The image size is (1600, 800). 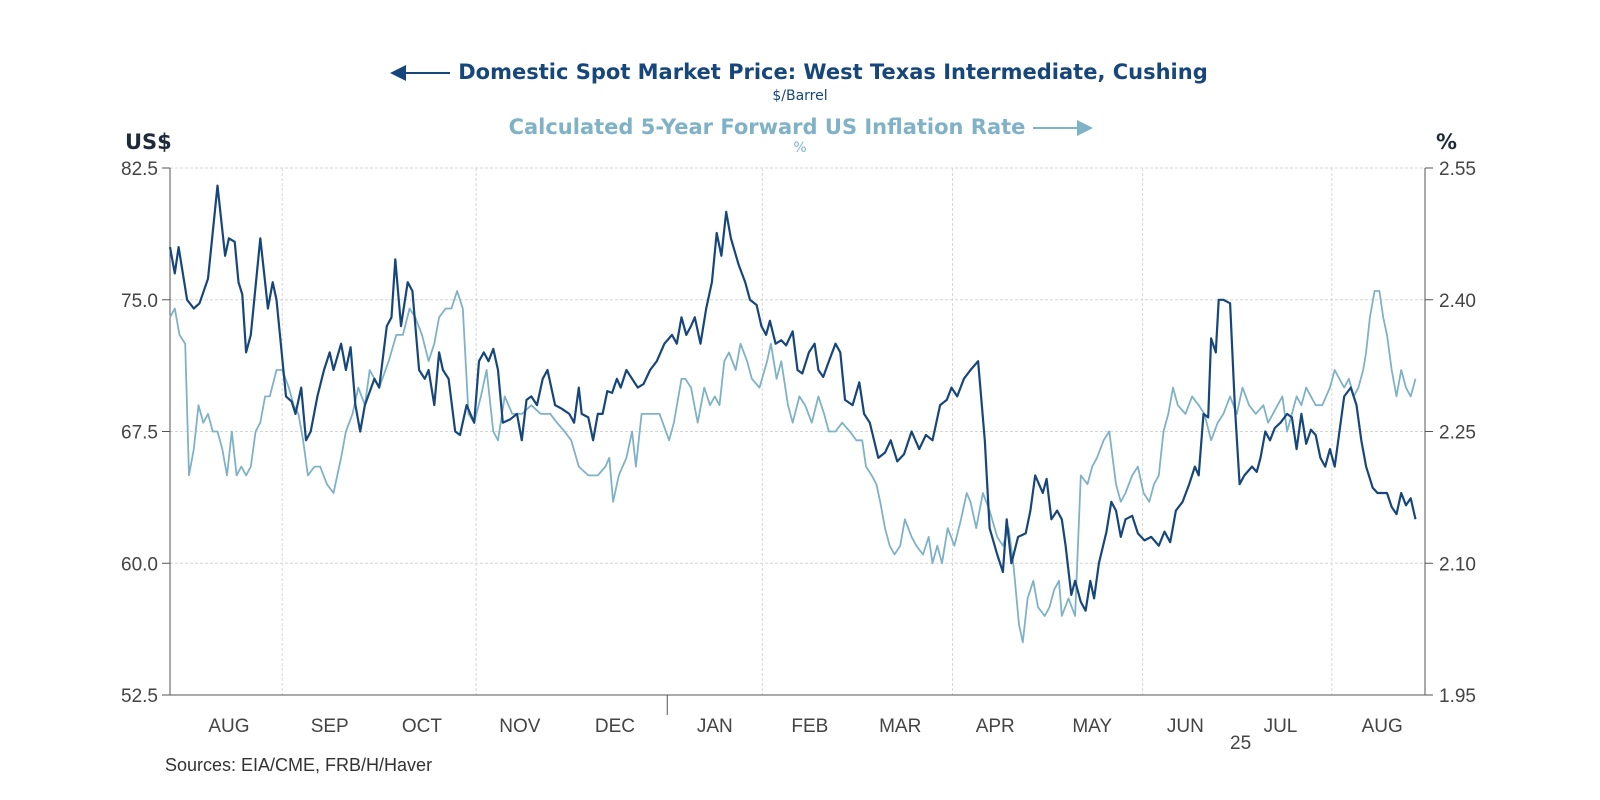 I want to click on right-axis-title: %, so click(x=1447, y=142).